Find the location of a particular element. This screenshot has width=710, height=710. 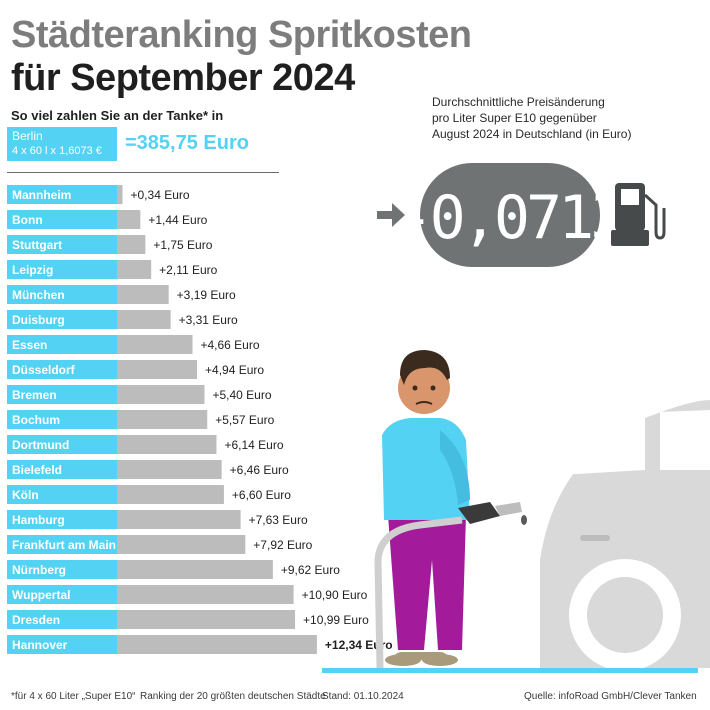

category-label: Stuttgart is located at coordinates (37, 245).